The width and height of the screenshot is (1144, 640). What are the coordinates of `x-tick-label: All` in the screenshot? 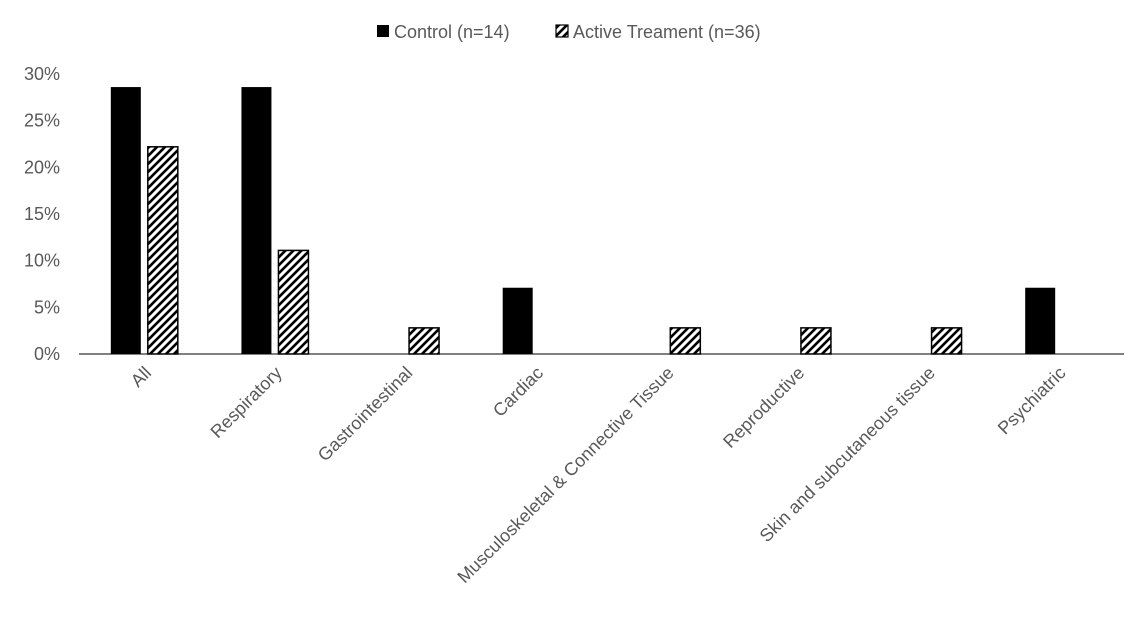 It's located at (141, 377).